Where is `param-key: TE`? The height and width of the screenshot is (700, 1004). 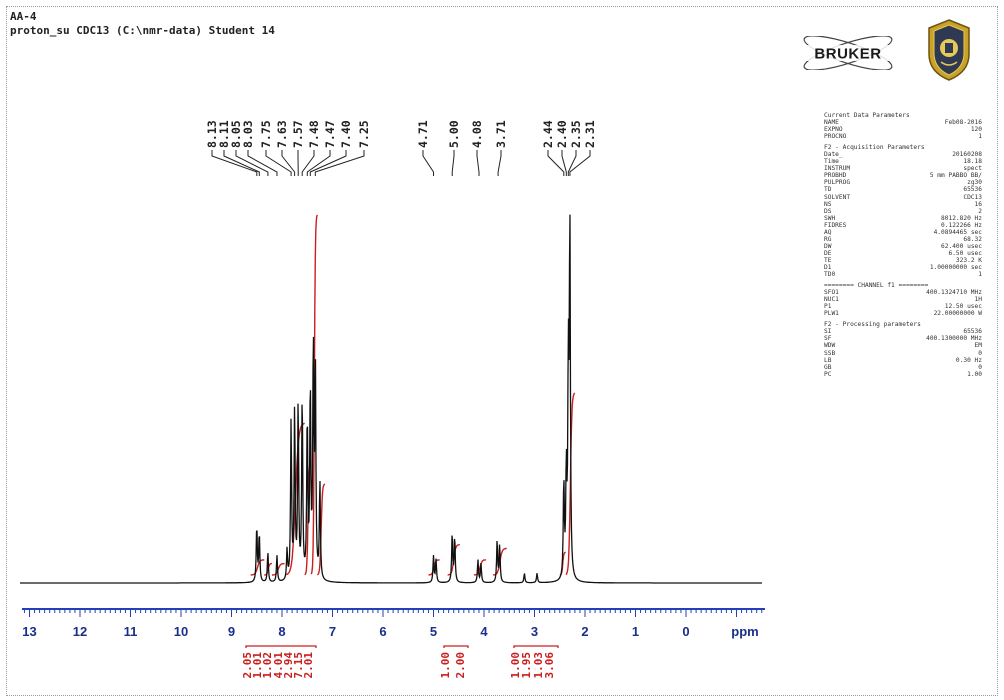
param-key: TE is located at coordinates (828, 260).